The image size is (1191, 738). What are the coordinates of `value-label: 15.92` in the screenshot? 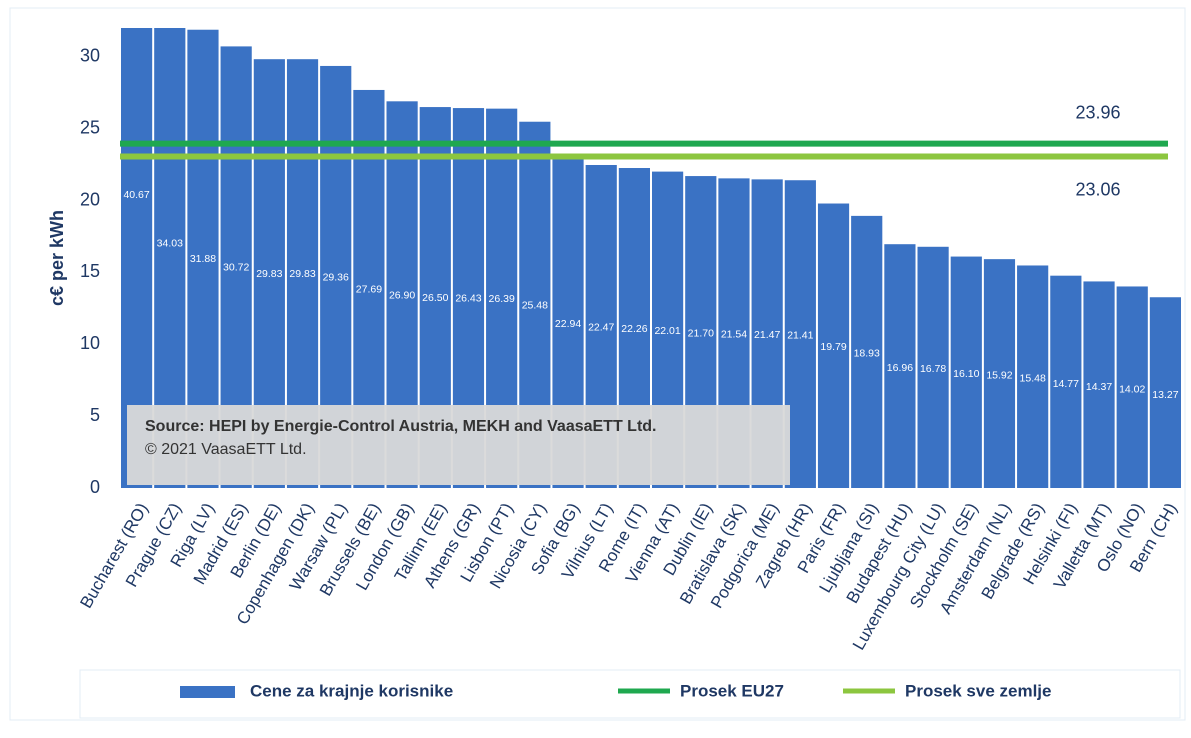 It's located at (999, 375).